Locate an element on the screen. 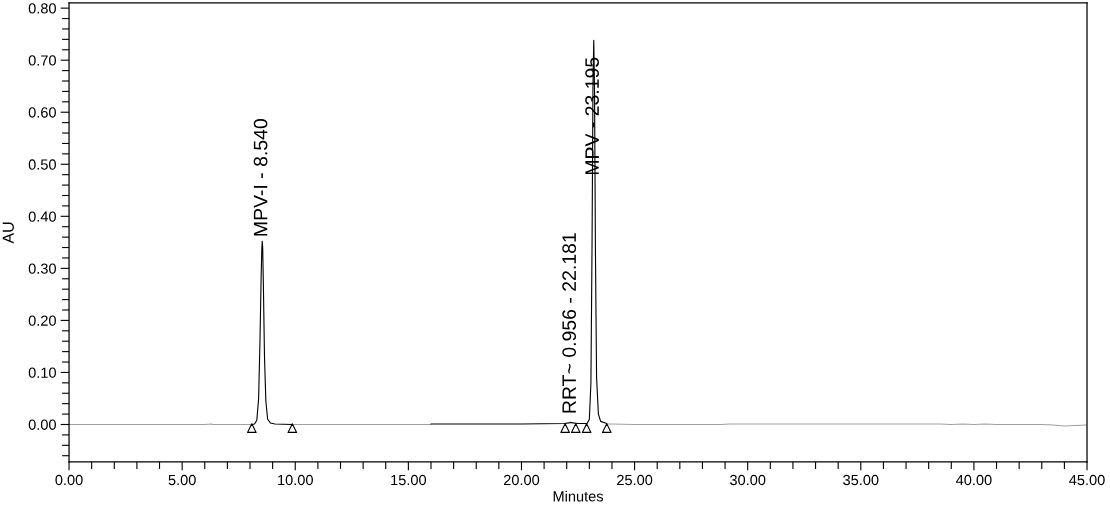  x-tick-label: 40.00 is located at coordinates (974, 480).